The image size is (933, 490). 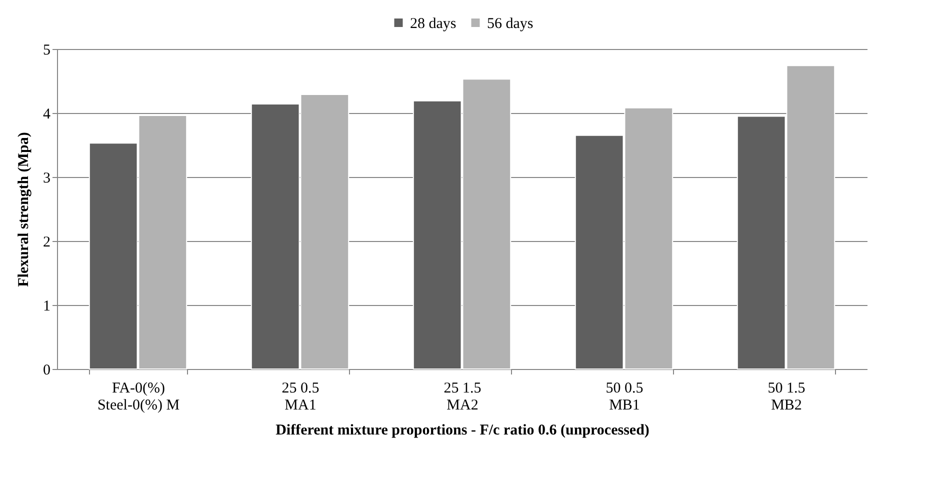 What do you see at coordinates (787, 397) in the screenshot?
I see `x-tick-label: 50 1.5 MB2` at bounding box center [787, 397].